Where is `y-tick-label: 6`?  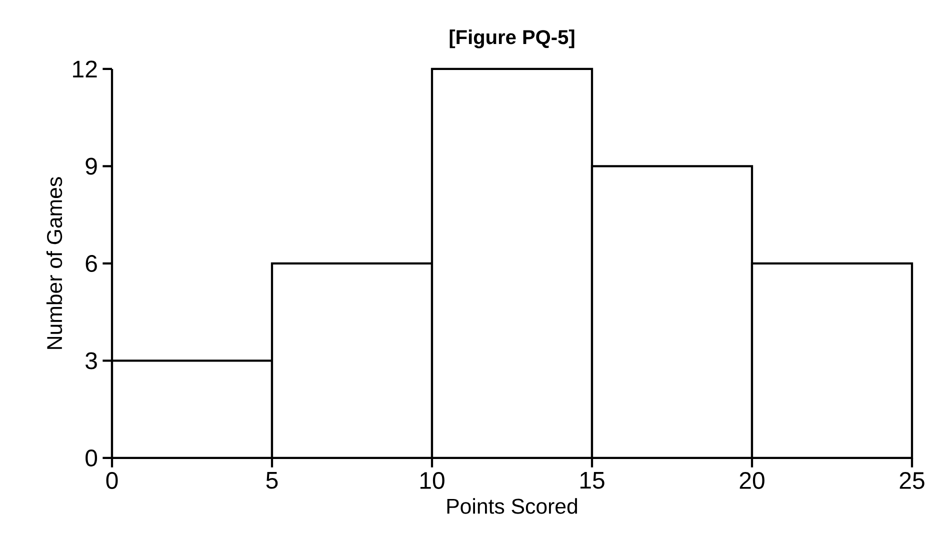
y-tick-label: 6 is located at coordinates (91, 263).